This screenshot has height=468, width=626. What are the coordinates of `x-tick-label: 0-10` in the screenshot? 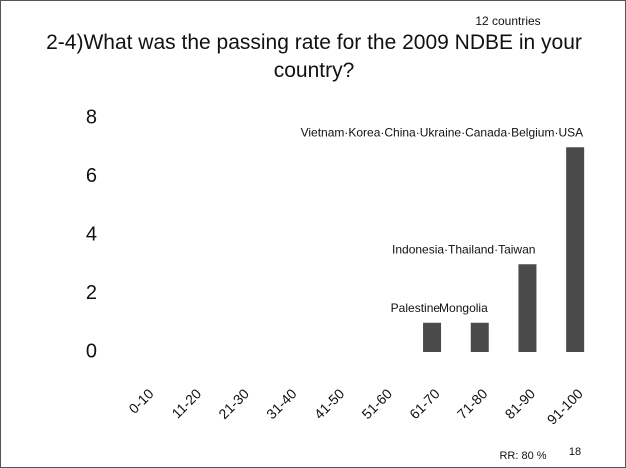 It's located at (140, 400).